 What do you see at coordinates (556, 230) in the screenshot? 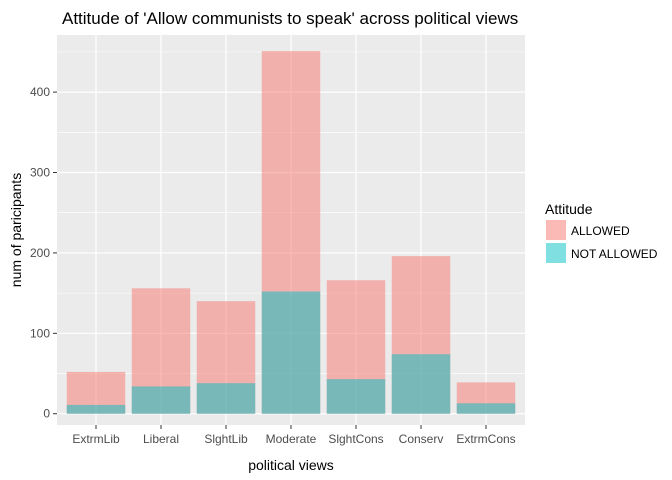
I see `legend-key-allowed` at bounding box center [556, 230].